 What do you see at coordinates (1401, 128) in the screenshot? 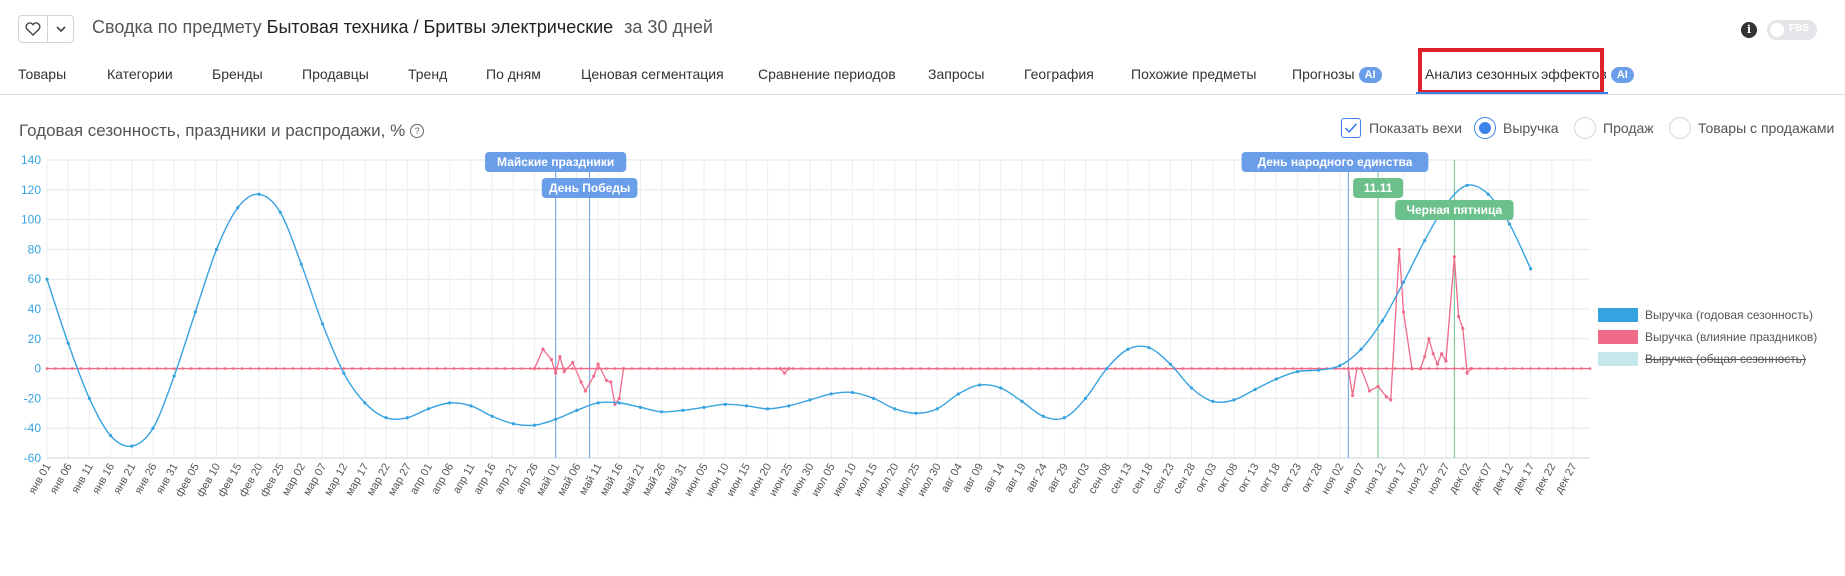
I see `show-milestones-checkbox: Показать вехи` at bounding box center [1401, 128].